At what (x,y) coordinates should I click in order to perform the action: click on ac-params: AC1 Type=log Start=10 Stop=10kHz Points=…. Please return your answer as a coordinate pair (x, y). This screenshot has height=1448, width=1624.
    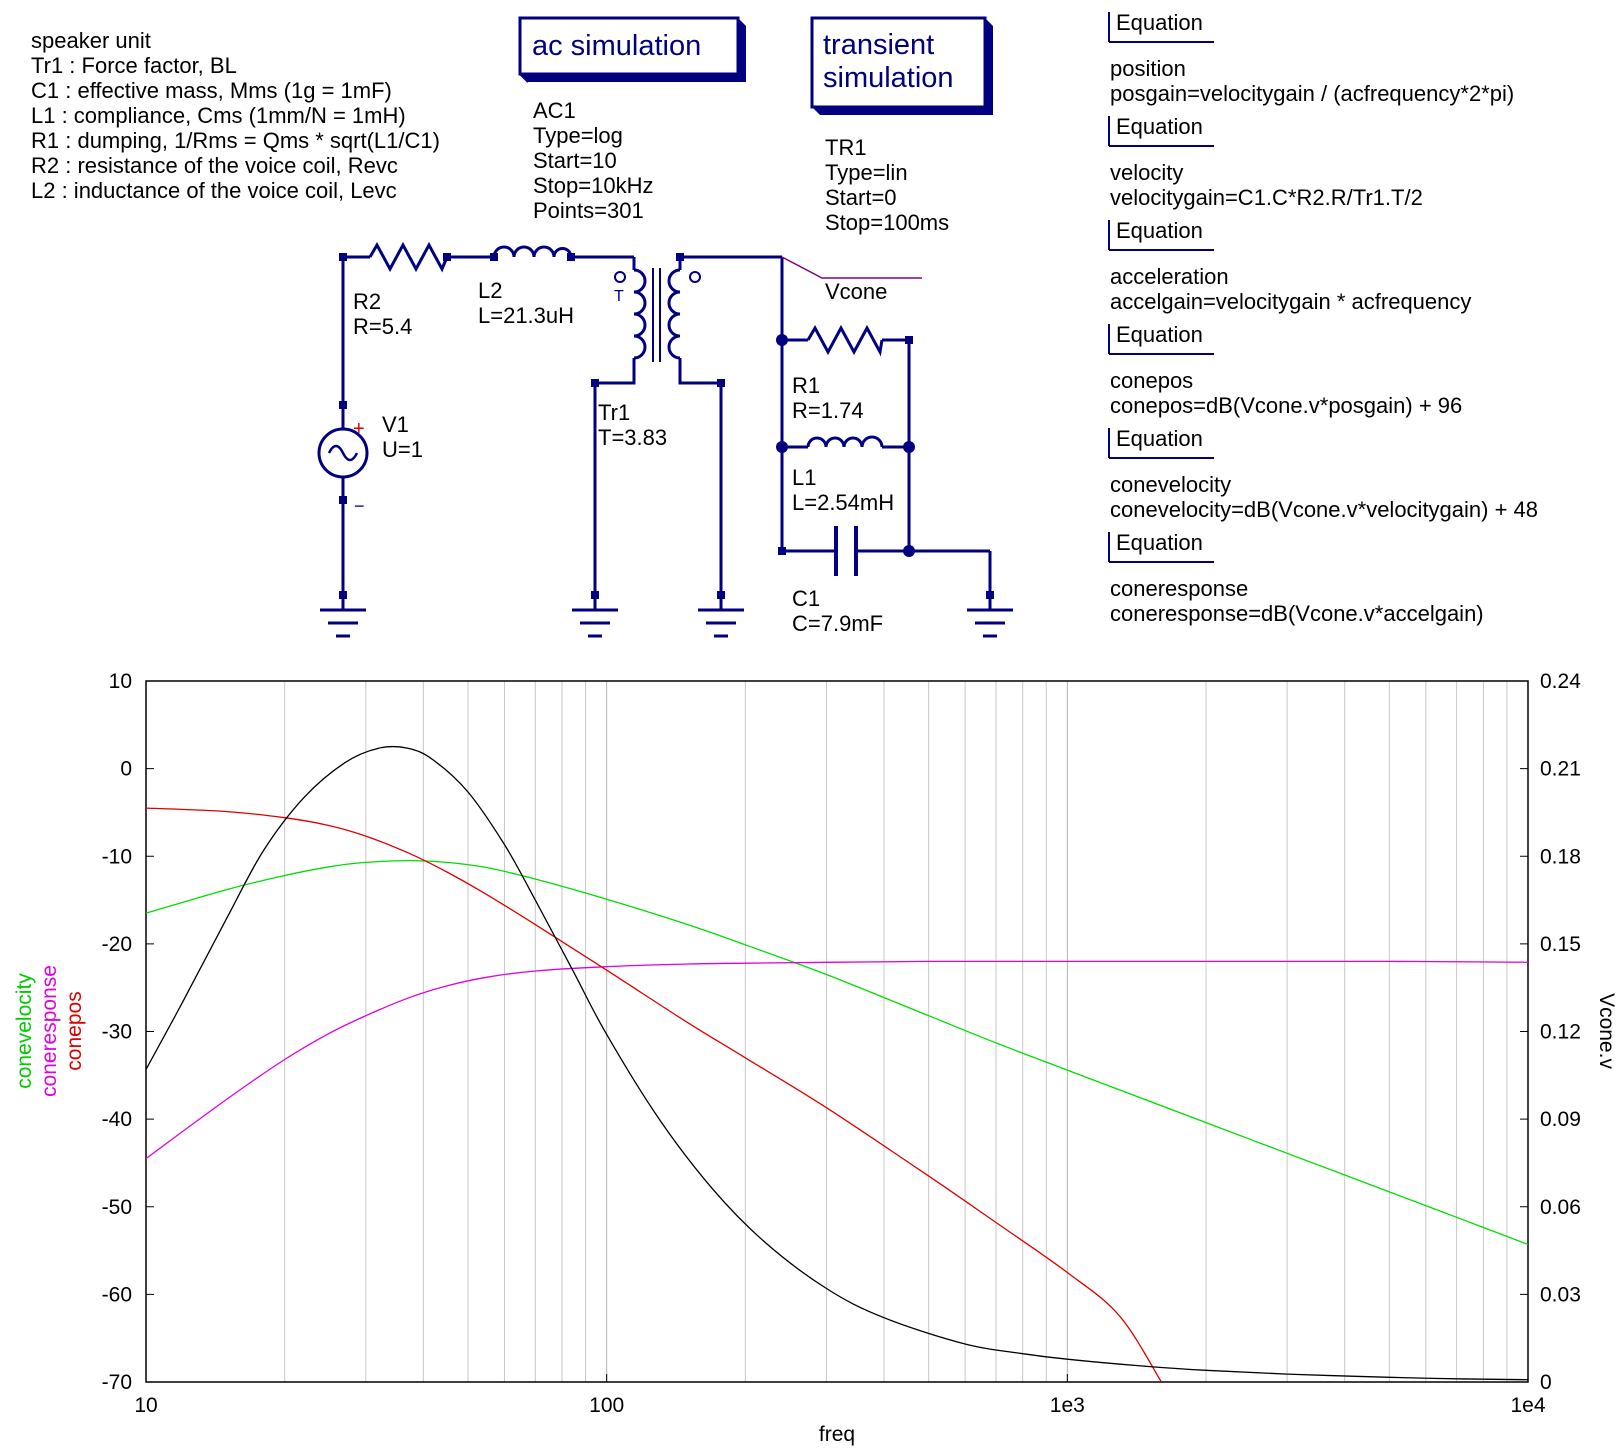
    Looking at the image, I should click on (593, 160).